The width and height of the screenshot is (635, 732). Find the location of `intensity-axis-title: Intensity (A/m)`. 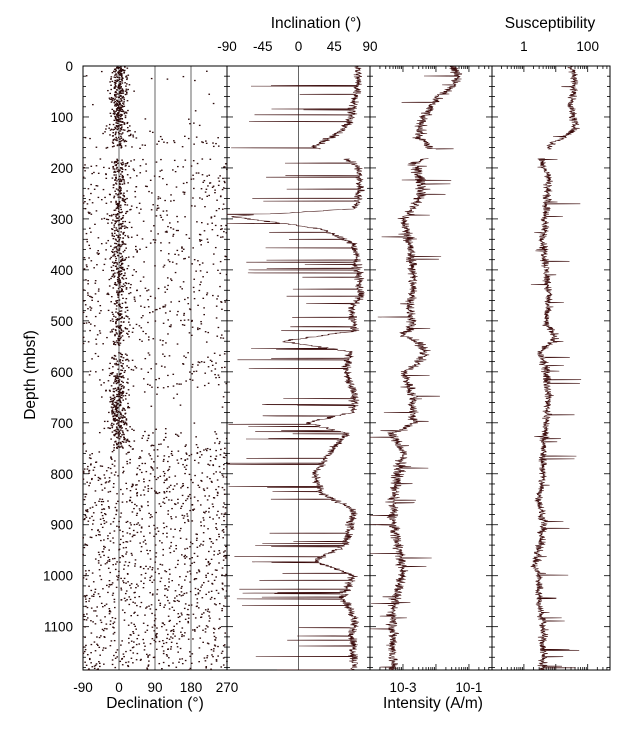

intensity-axis-title: Intensity (A/m) is located at coordinates (433, 703).